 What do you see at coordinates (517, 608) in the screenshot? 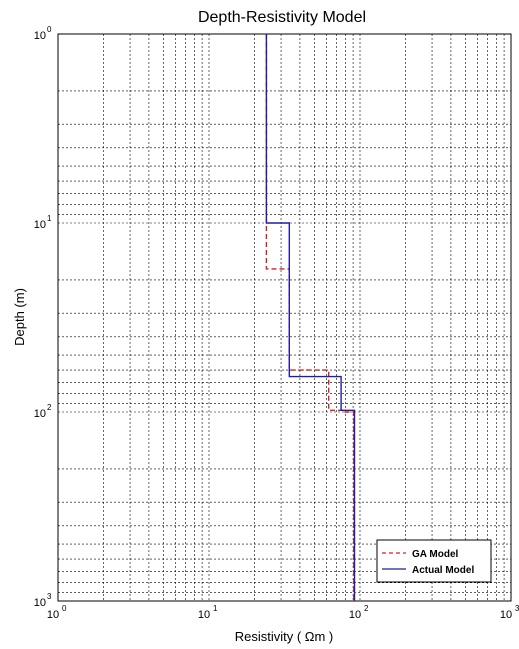
I see `x-tick-exp: 3` at bounding box center [517, 608].